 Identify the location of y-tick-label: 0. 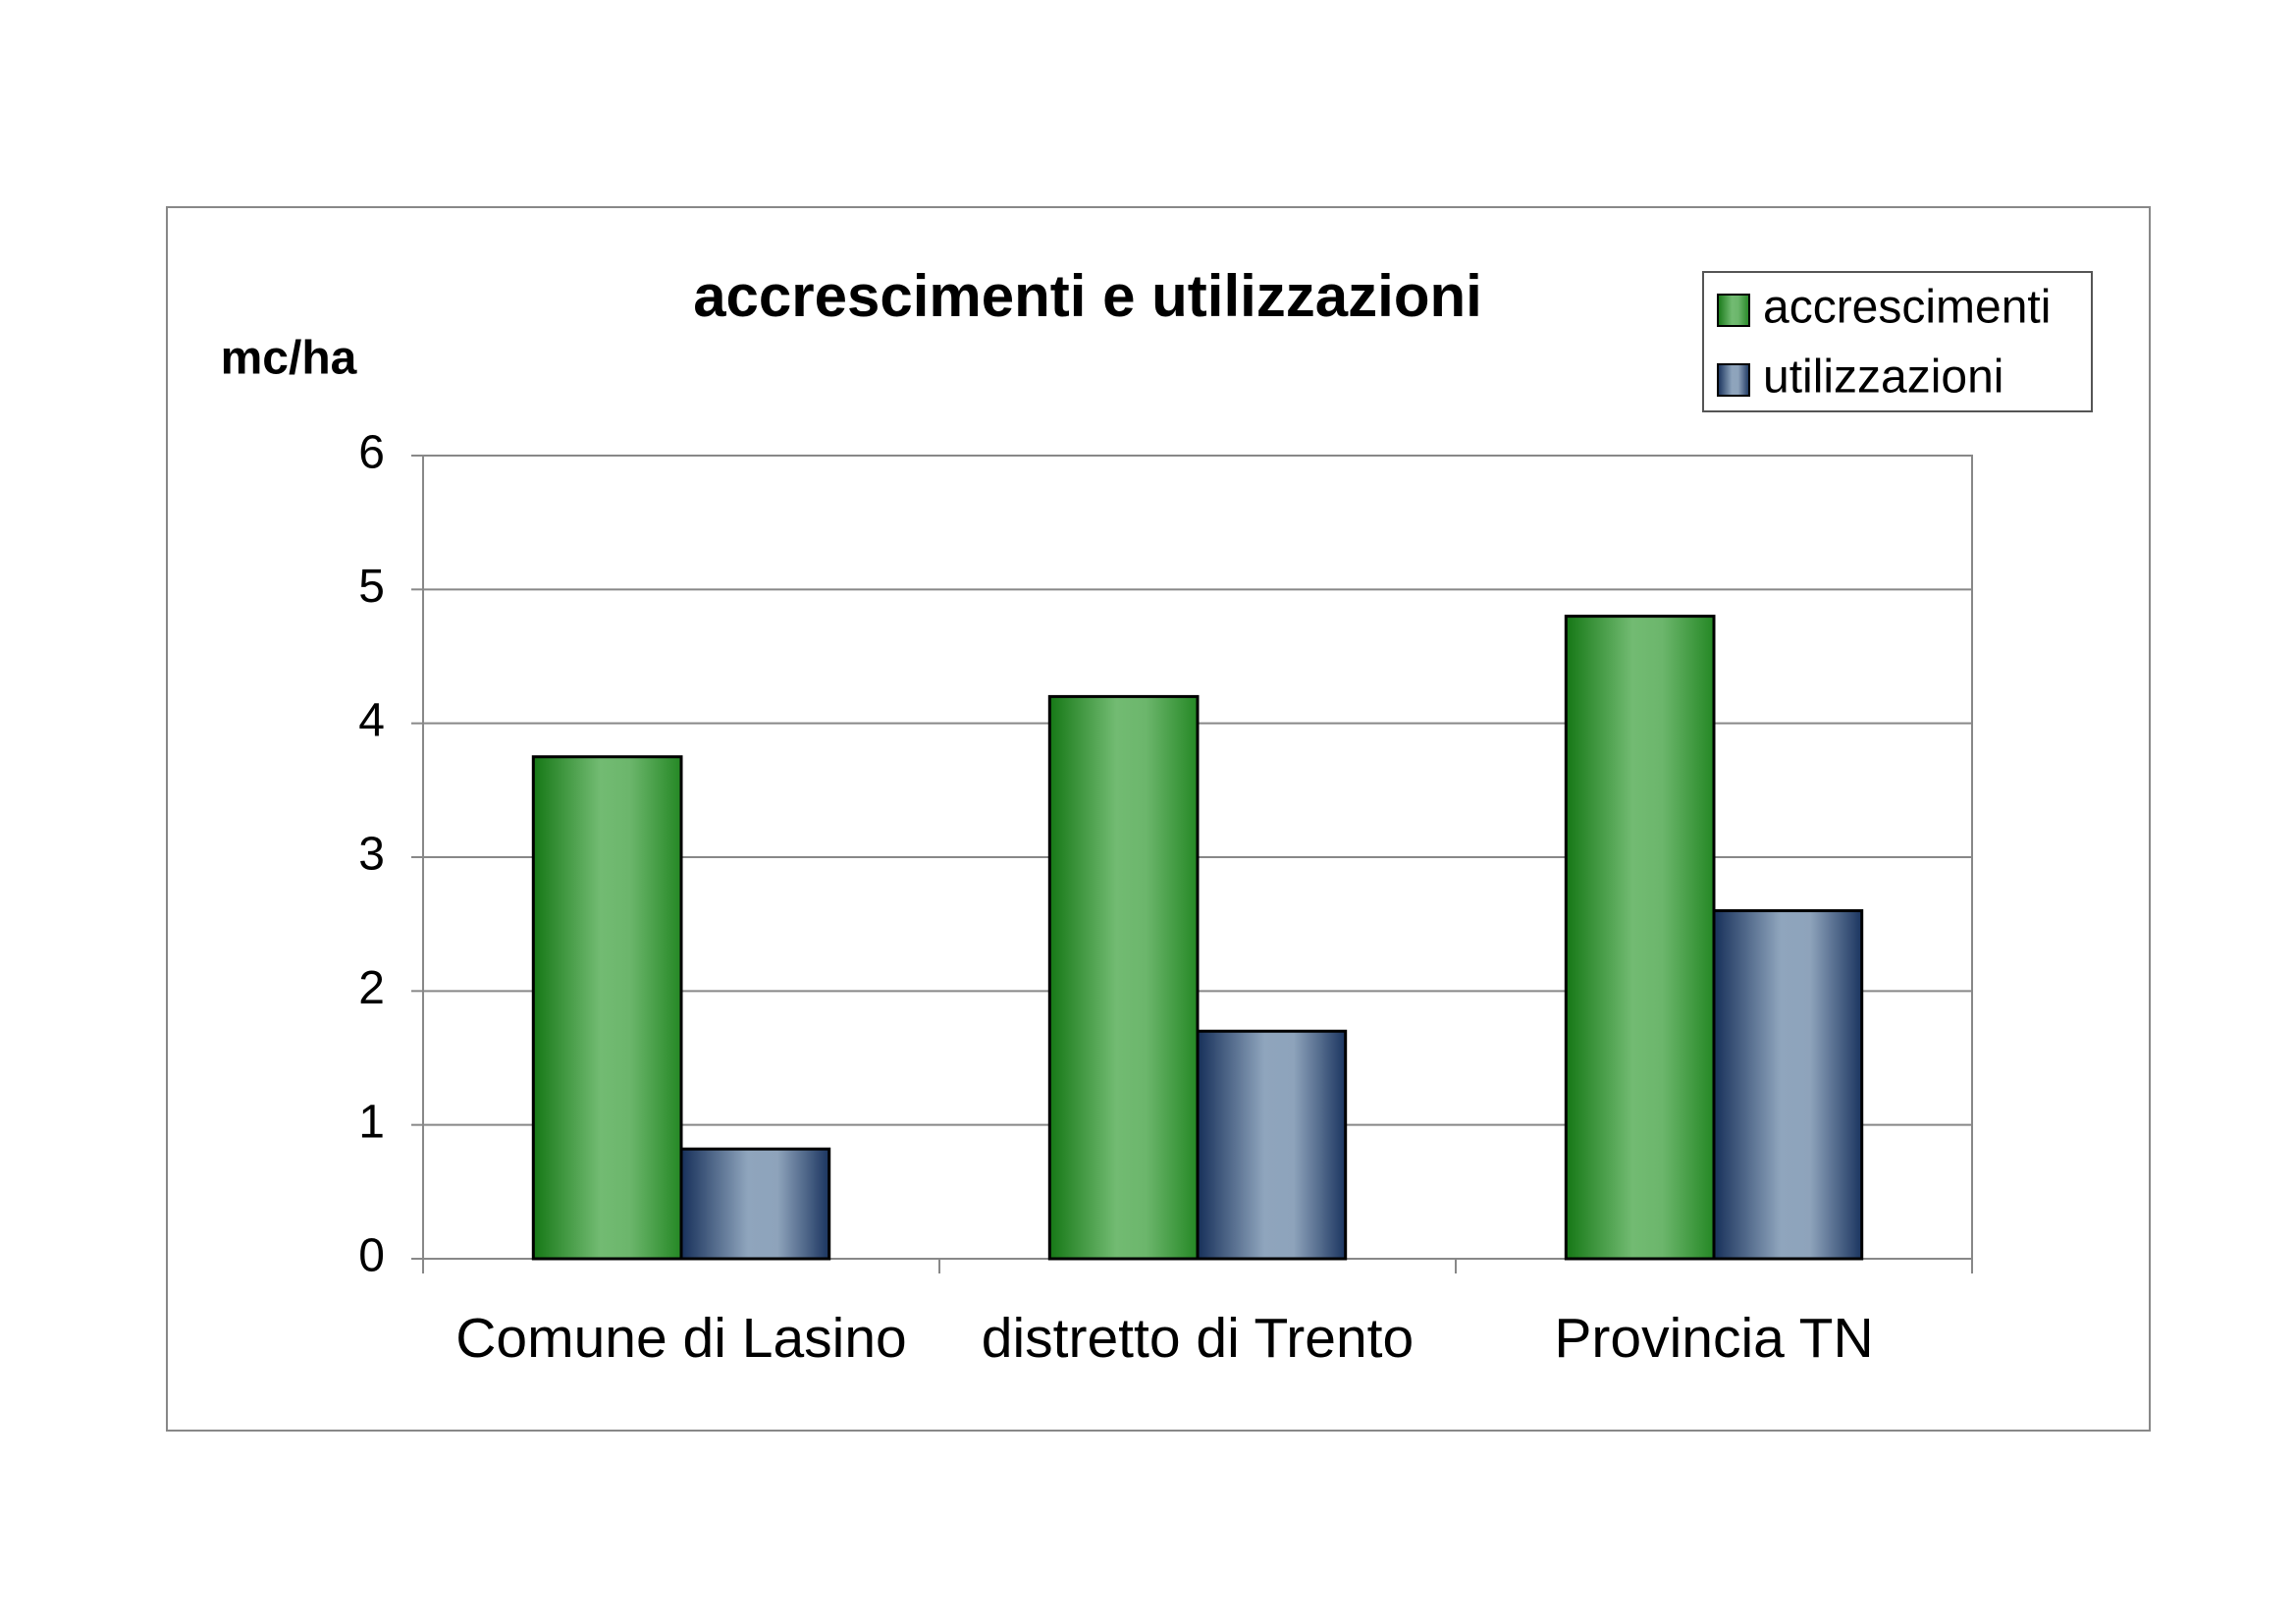
(371, 1256).